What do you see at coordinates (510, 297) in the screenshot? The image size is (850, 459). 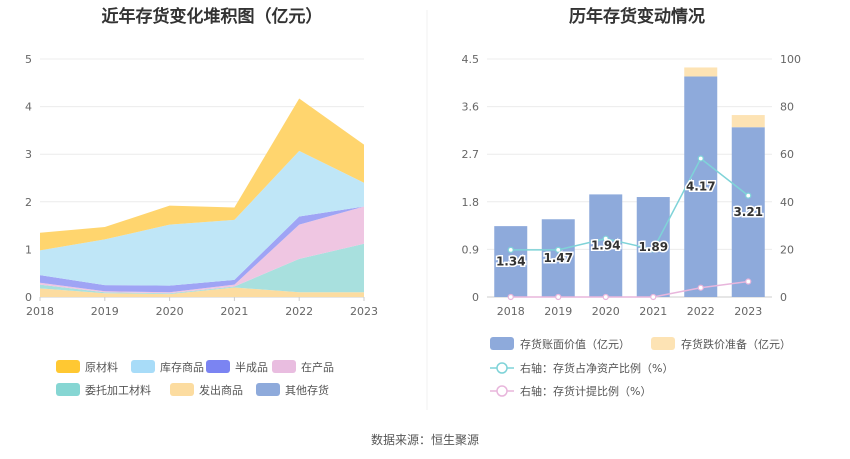 I see `line-point-1-2018` at bounding box center [510, 297].